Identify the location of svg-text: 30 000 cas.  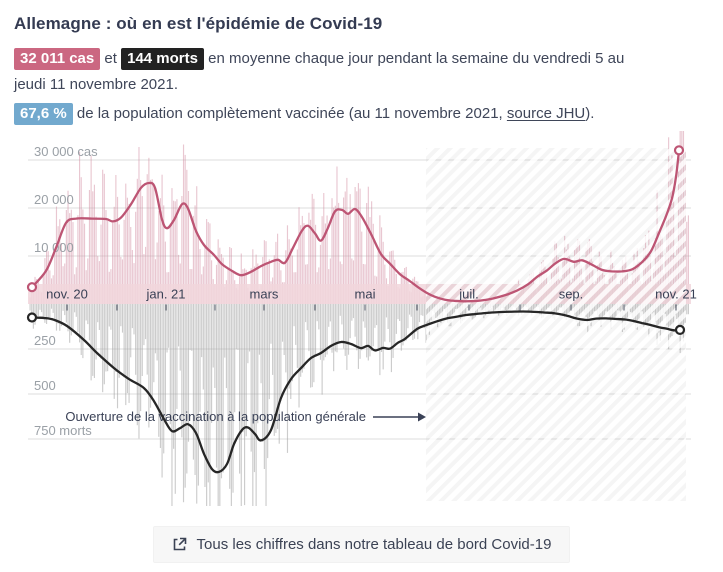
(66, 151).